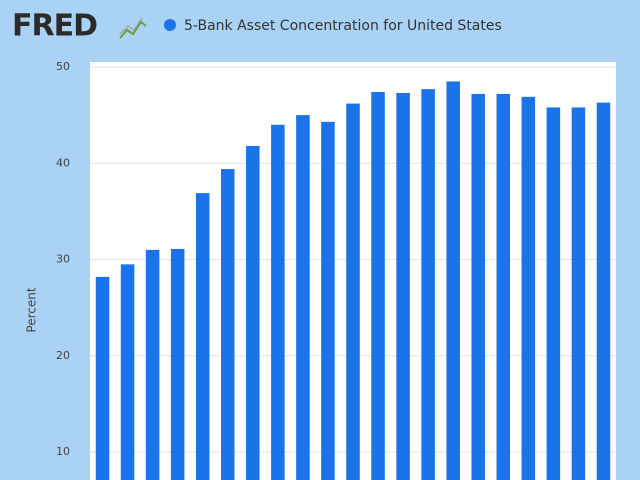 This screenshot has width=640, height=480. I want to click on logo: FRED, so click(54, 26).